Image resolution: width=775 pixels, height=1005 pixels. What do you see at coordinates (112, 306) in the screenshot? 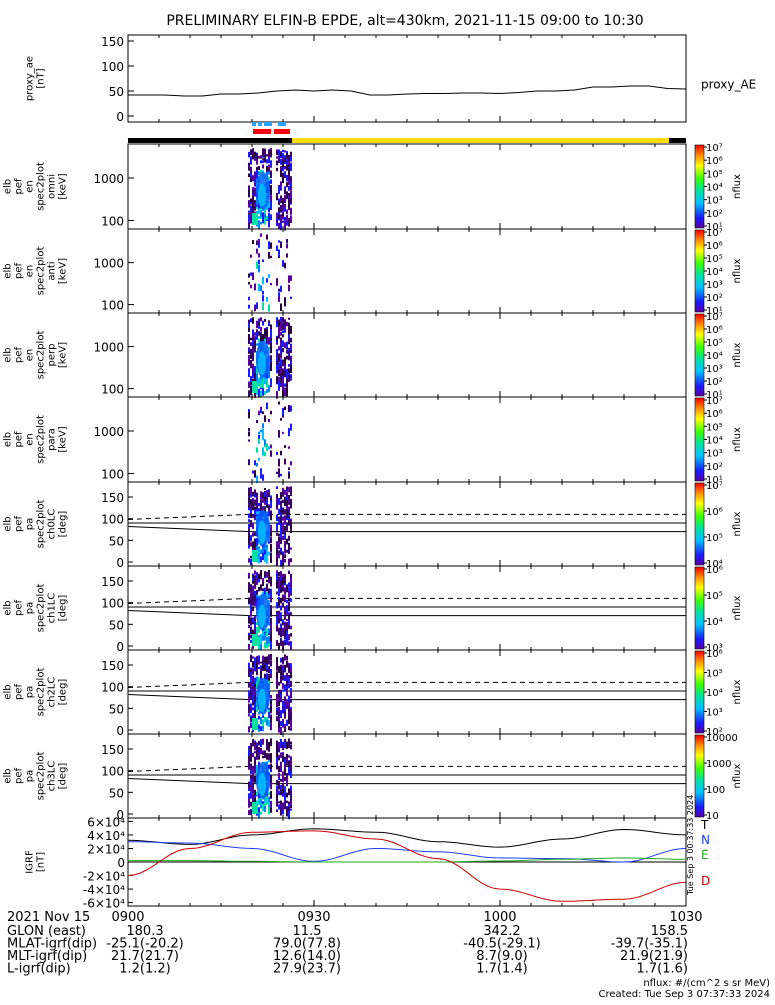
I see `y-tick-label: 100` at bounding box center [112, 306].